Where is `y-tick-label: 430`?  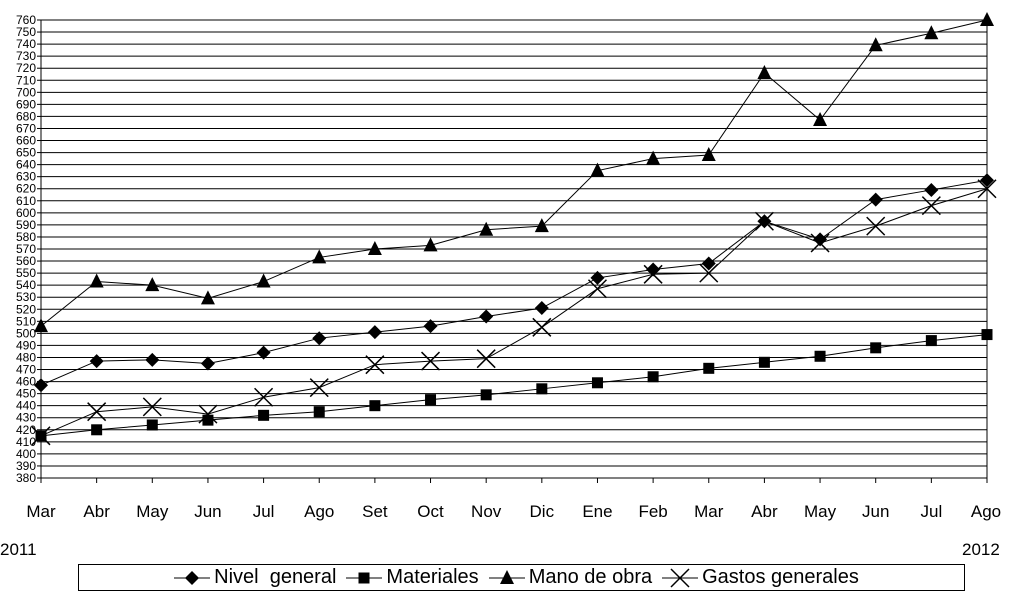
y-tick-label: 430 is located at coordinates (26, 418).